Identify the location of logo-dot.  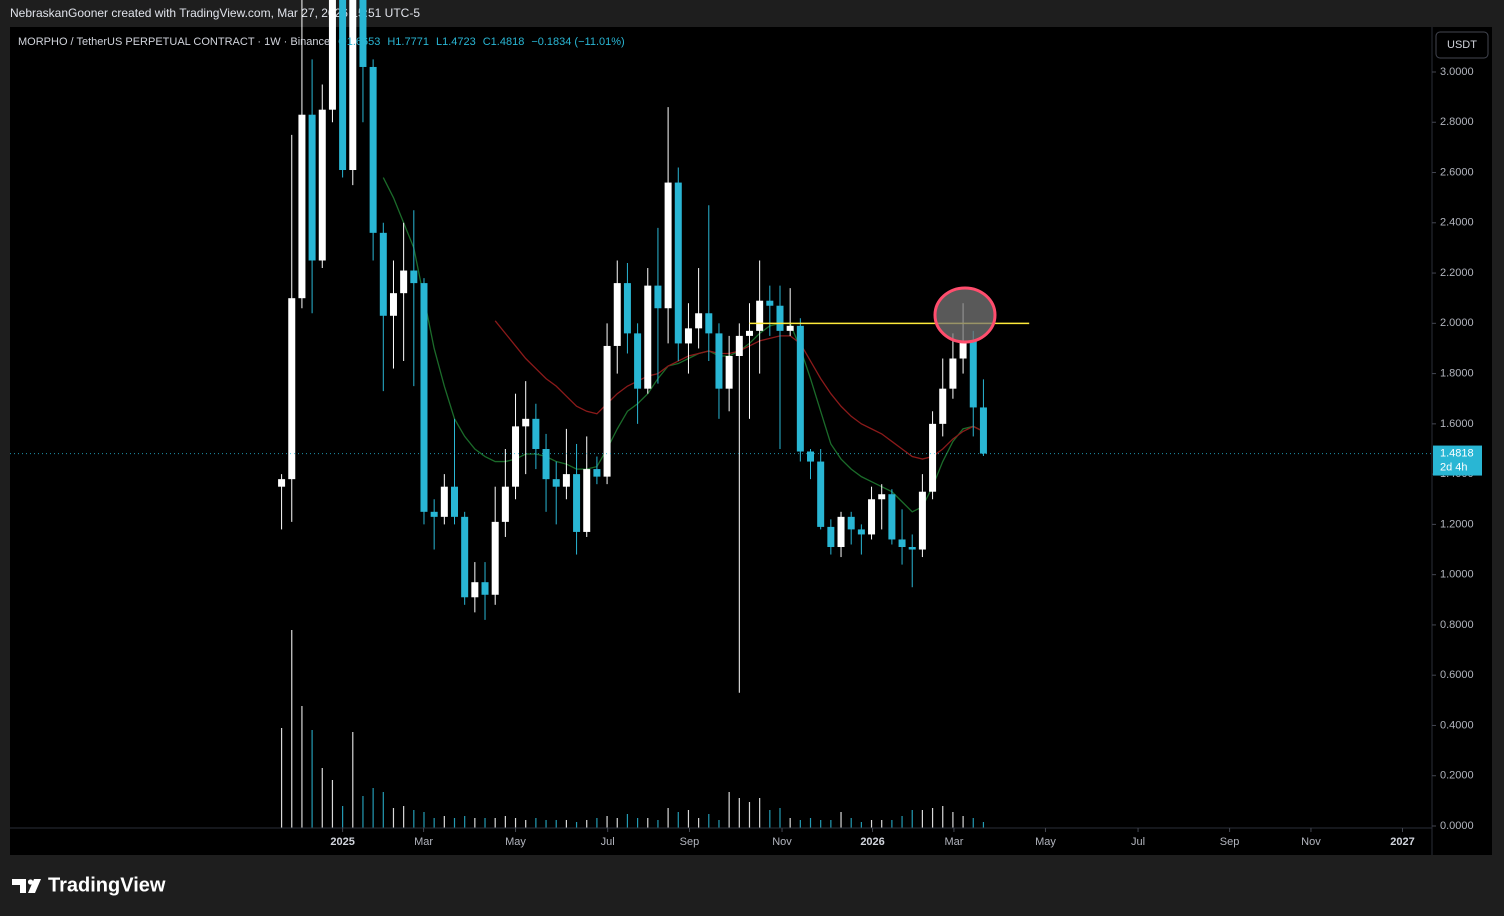
(30, 882).